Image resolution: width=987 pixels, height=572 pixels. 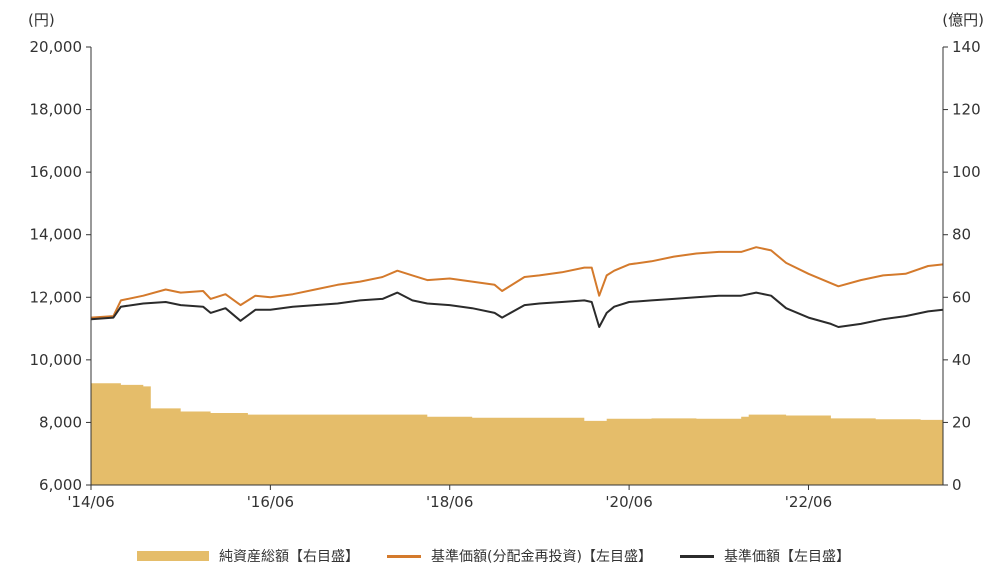 What do you see at coordinates (966, 47) in the screenshot?
I see `right-tick-label: 140` at bounding box center [966, 47].